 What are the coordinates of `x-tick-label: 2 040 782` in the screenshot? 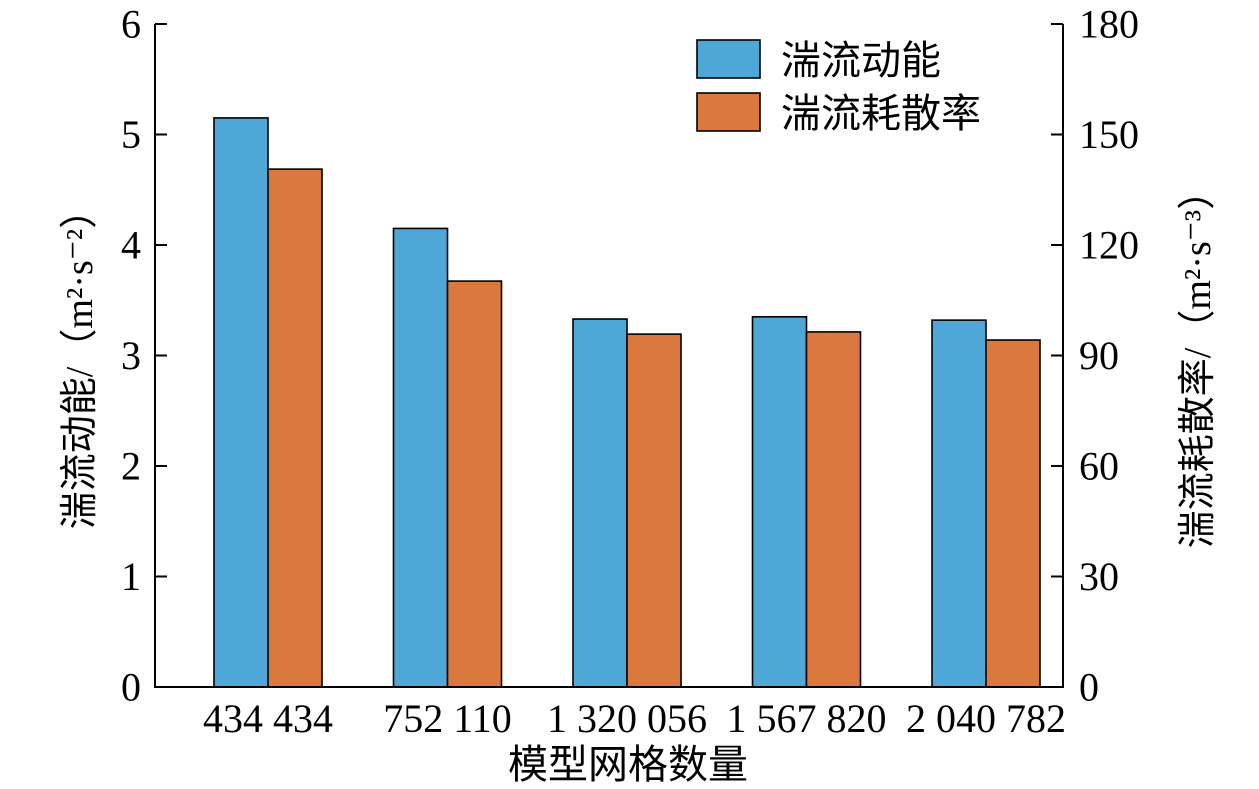 It's located at (986, 718).